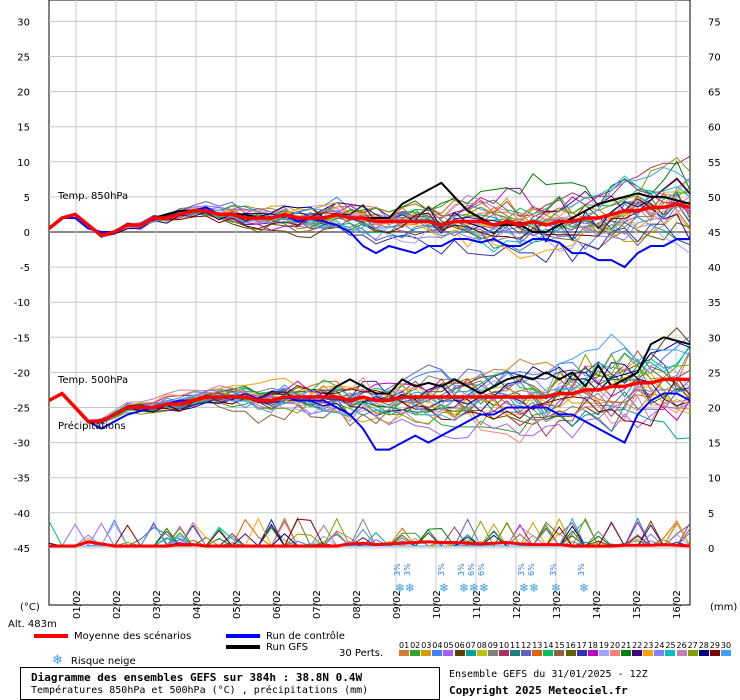 This screenshot has height=700, width=740. I want to click on pert-number: 19, so click(603, 645).